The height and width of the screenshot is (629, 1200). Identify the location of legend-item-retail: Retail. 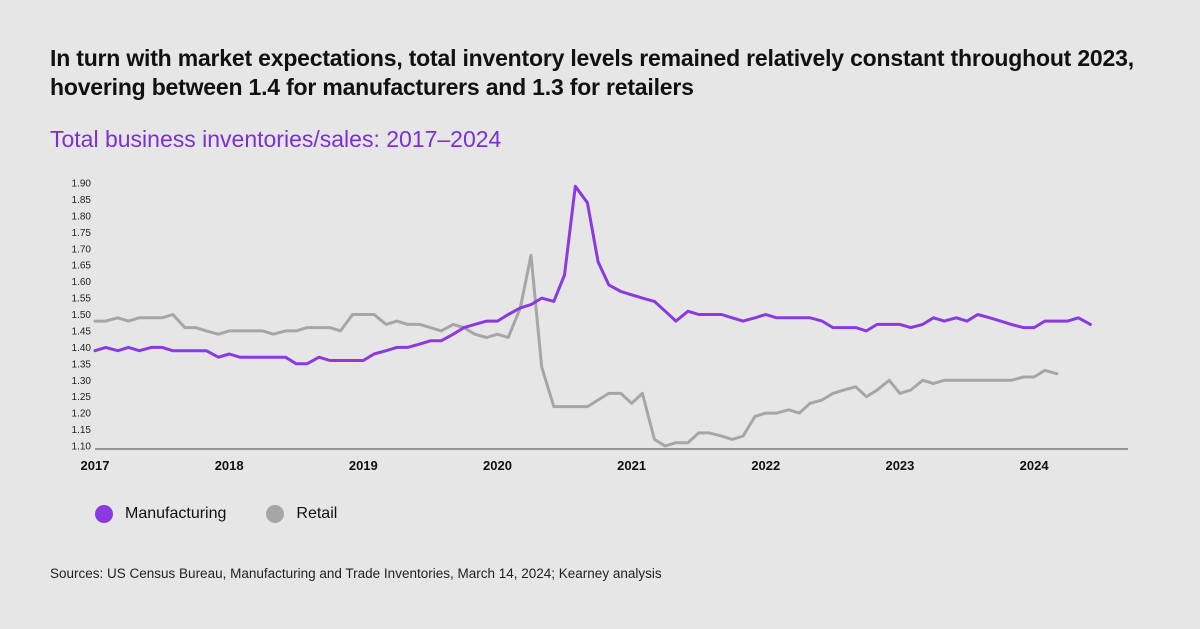
(301, 514).